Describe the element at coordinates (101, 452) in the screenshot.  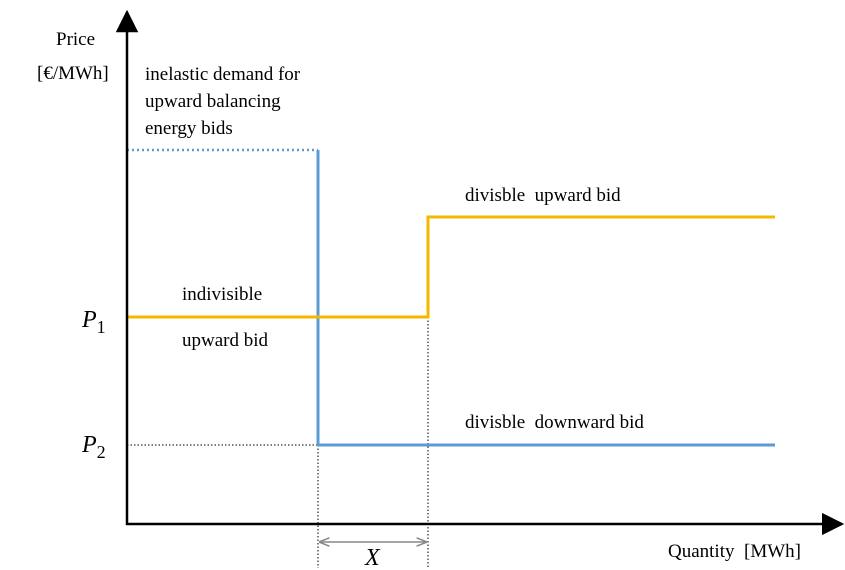
I see `p2-subscript: 2` at that location.